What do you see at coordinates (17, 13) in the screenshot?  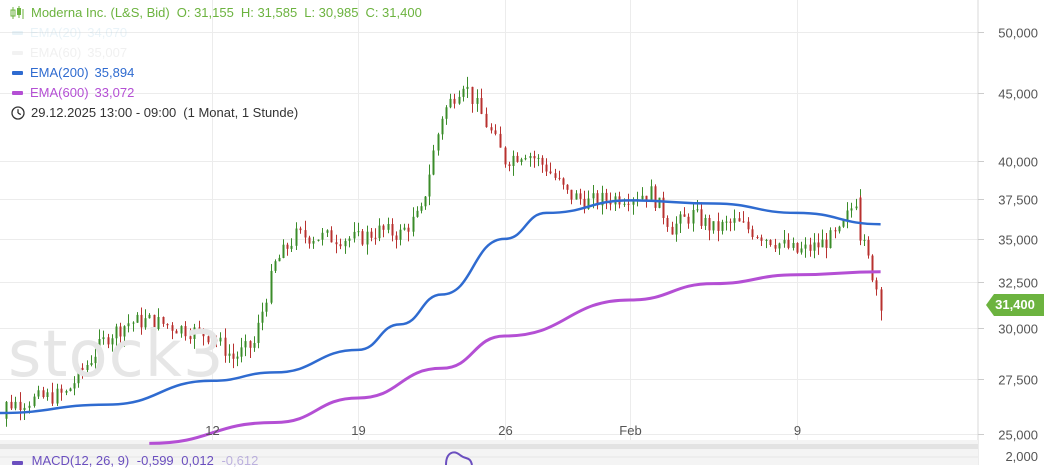 I see `candlestick-type-icon` at bounding box center [17, 13].